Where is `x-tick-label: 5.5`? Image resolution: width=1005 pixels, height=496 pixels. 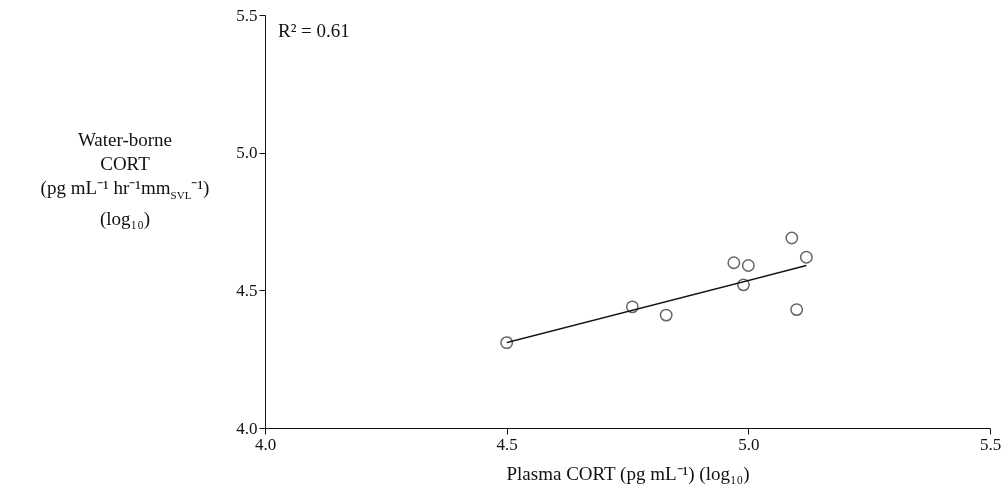
x-tick-label: 5.5 is located at coordinates (990, 444).